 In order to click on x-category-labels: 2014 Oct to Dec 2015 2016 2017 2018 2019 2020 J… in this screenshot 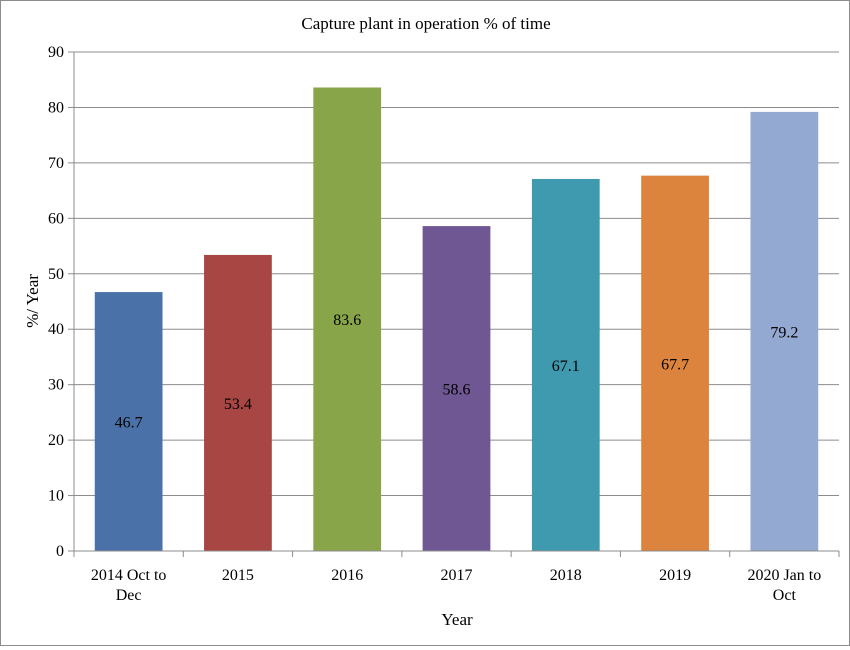, I will do `click(456, 585)`.